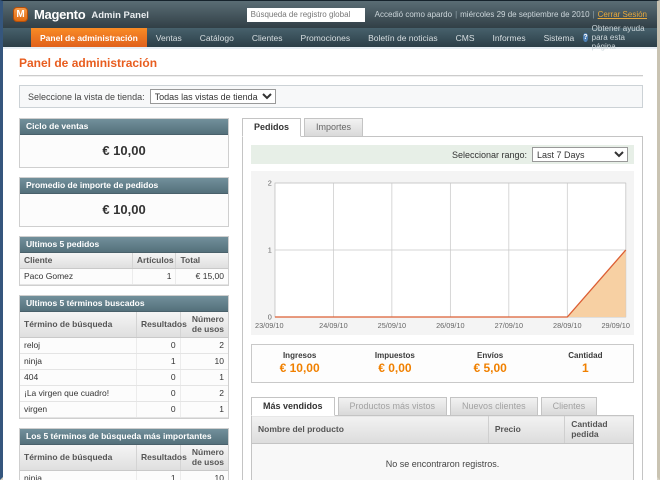 This screenshot has height=480, width=660. I want to click on svg-text: 25/09/10, so click(392, 326).